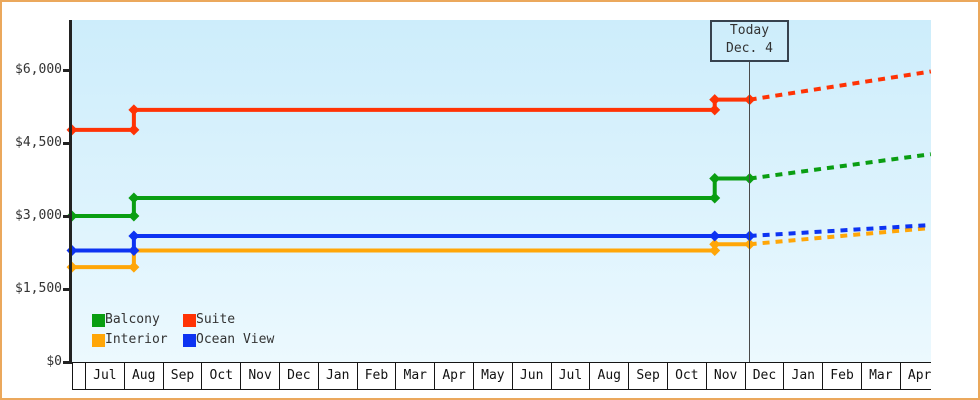  I want to click on today-label: Today, so click(749, 30).